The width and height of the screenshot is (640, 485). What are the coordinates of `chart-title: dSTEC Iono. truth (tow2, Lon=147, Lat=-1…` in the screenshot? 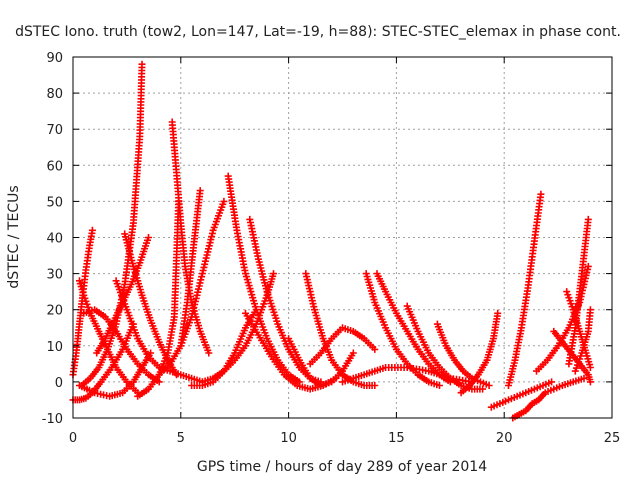 It's located at (318, 32).